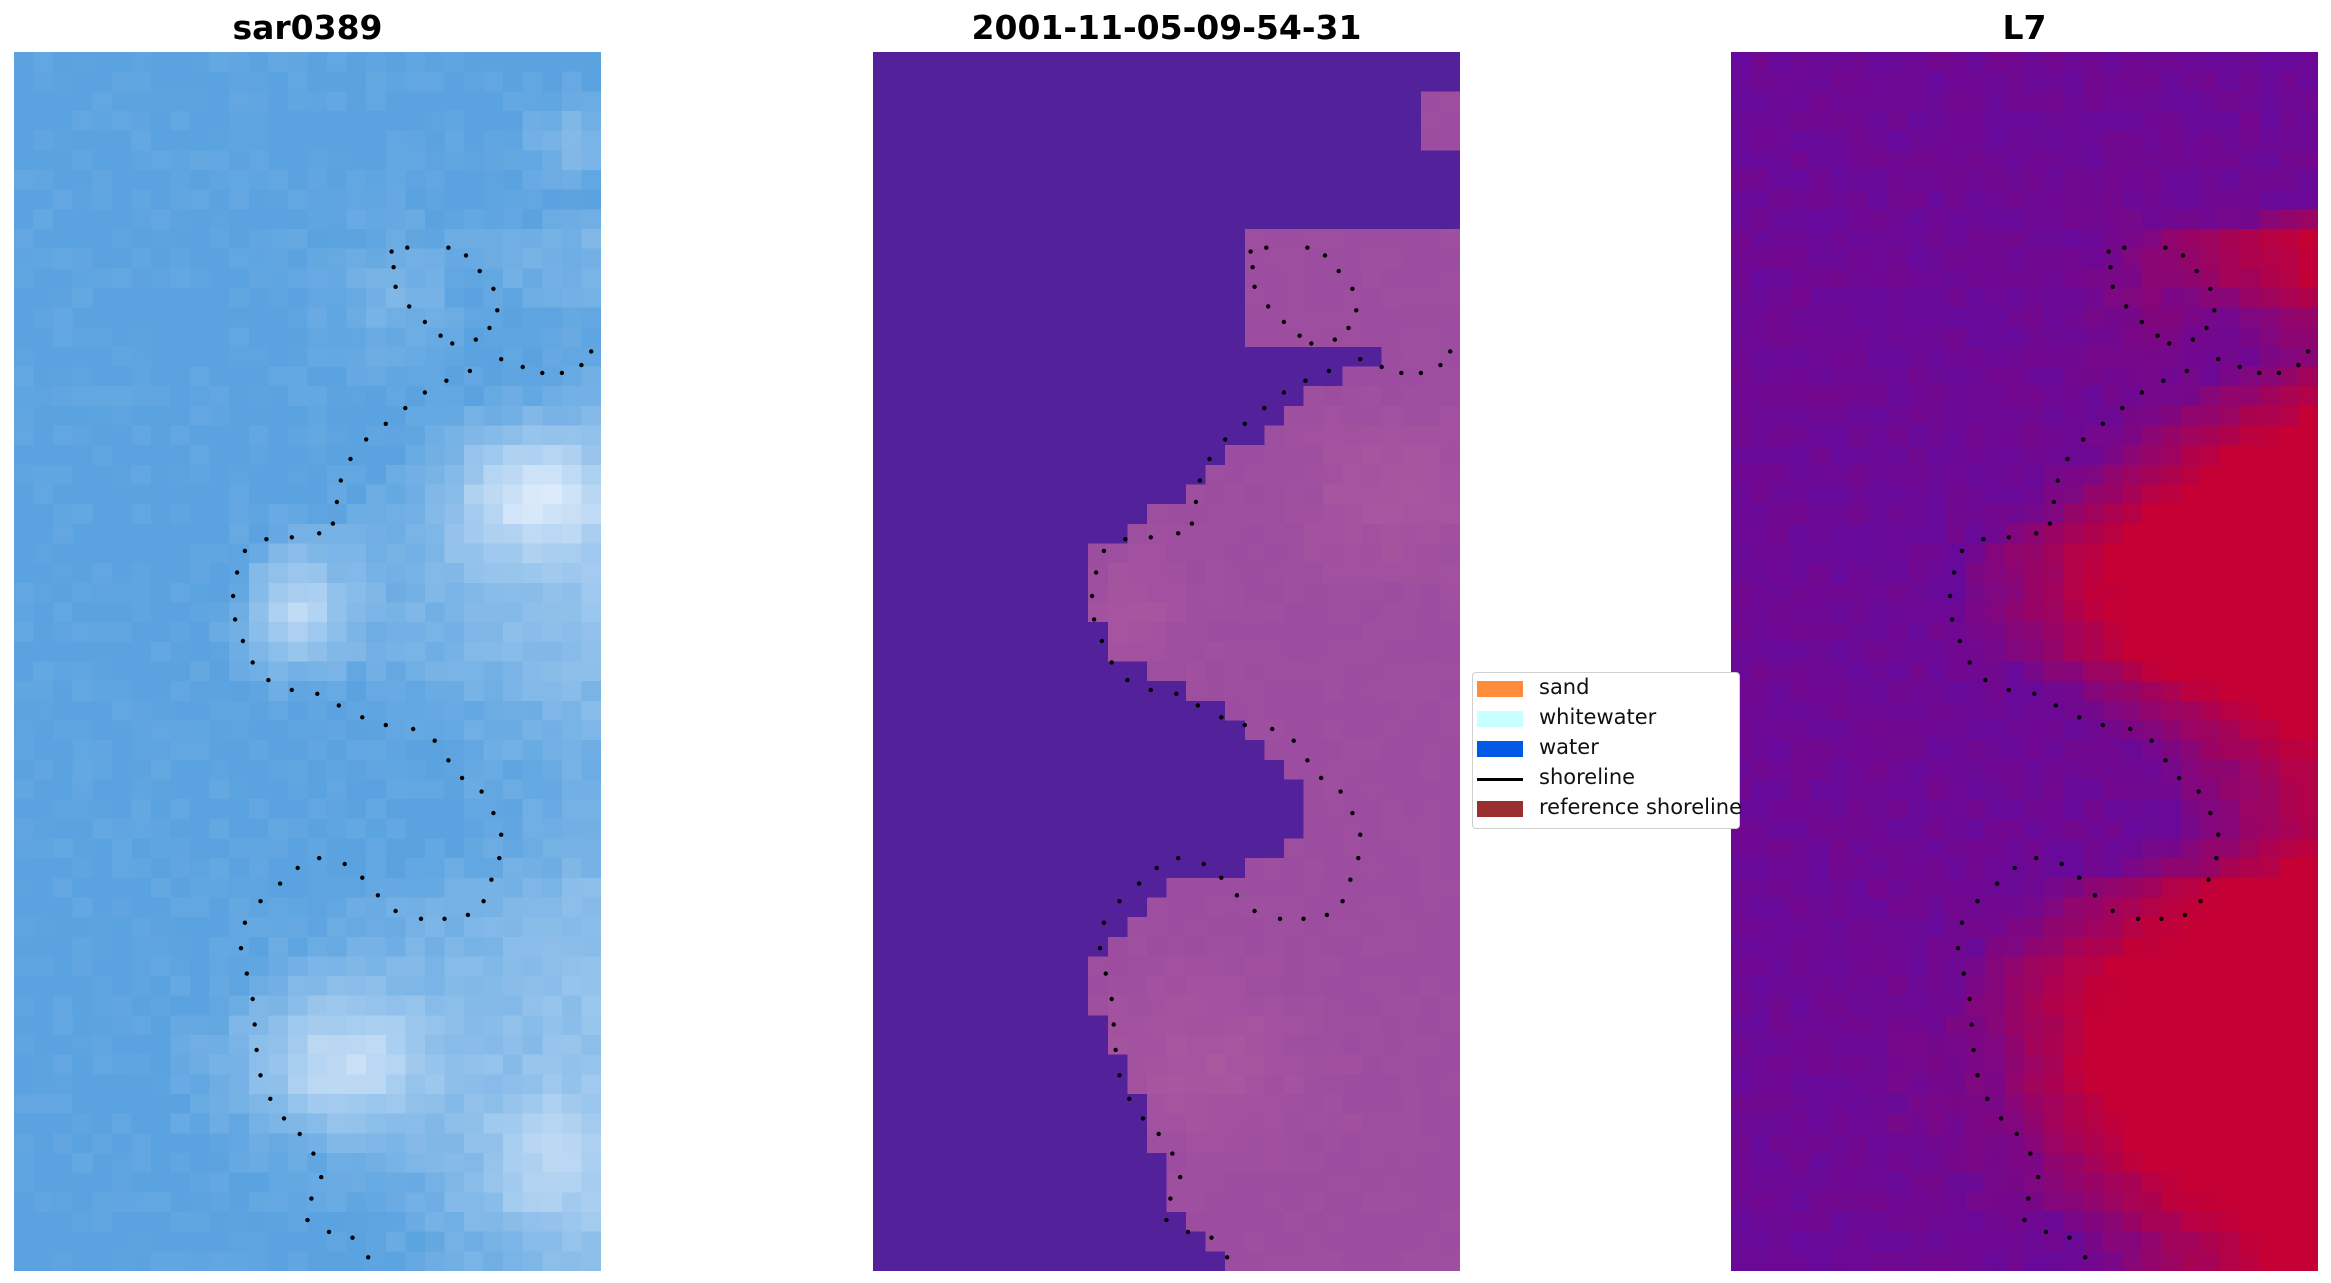 This screenshot has height=1283, width=2331. What do you see at coordinates (1500, 779) in the screenshot?
I see `shoreline-line-swatch` at bounding box center [1500, 779].